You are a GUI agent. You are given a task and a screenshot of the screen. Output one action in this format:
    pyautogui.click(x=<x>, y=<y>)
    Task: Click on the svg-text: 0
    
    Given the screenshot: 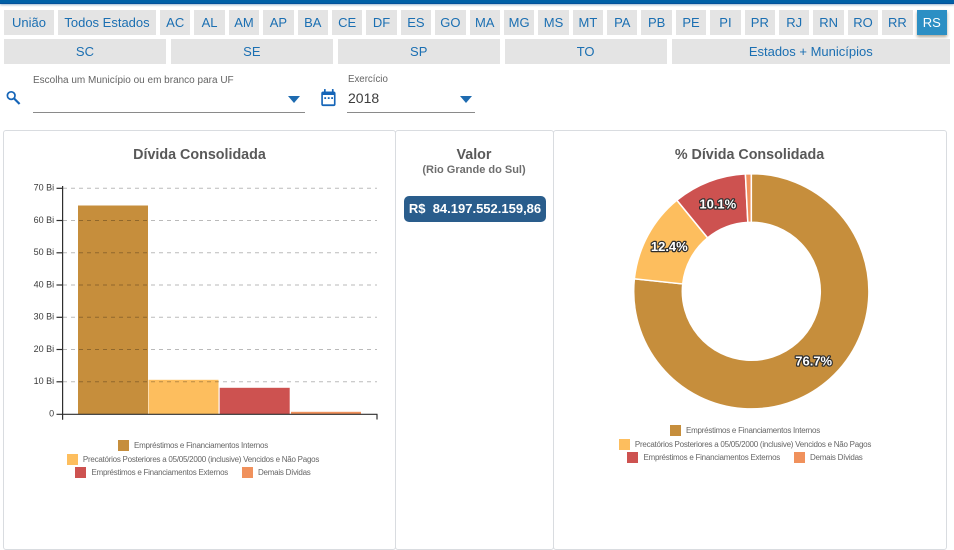 What is the action you would take?
    pyautogui.click(x=51, y=414)
    